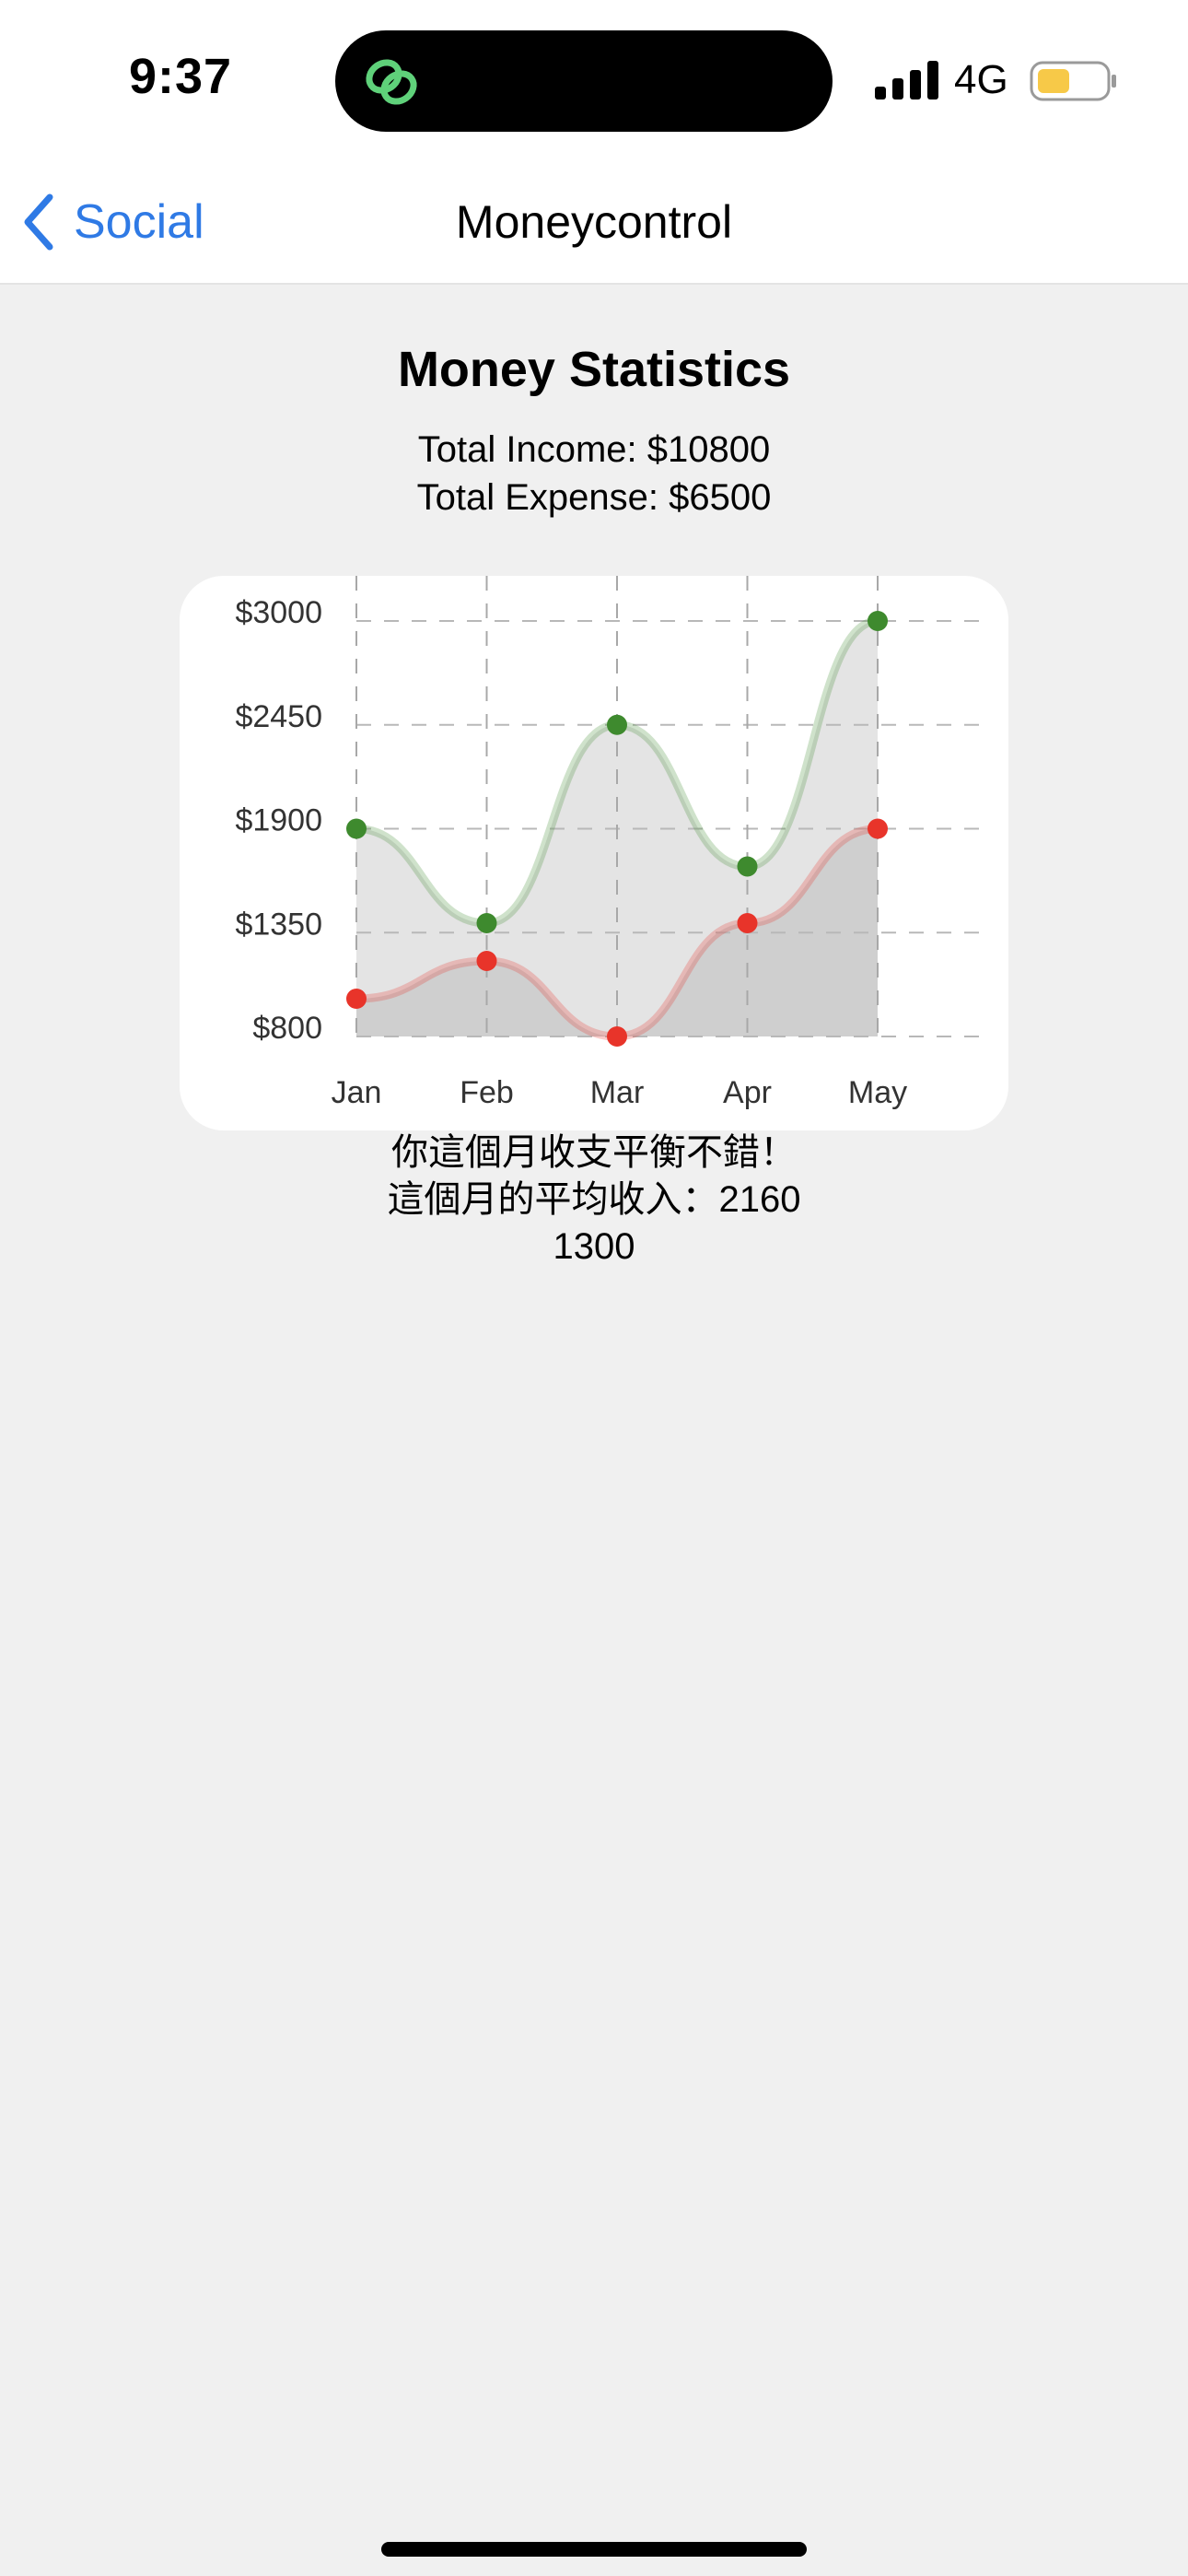 This screenshot has height=2576, width=1188. Describe the element at coordinates (906, 80) in the screenshot. I see `signal-icon` at that location.